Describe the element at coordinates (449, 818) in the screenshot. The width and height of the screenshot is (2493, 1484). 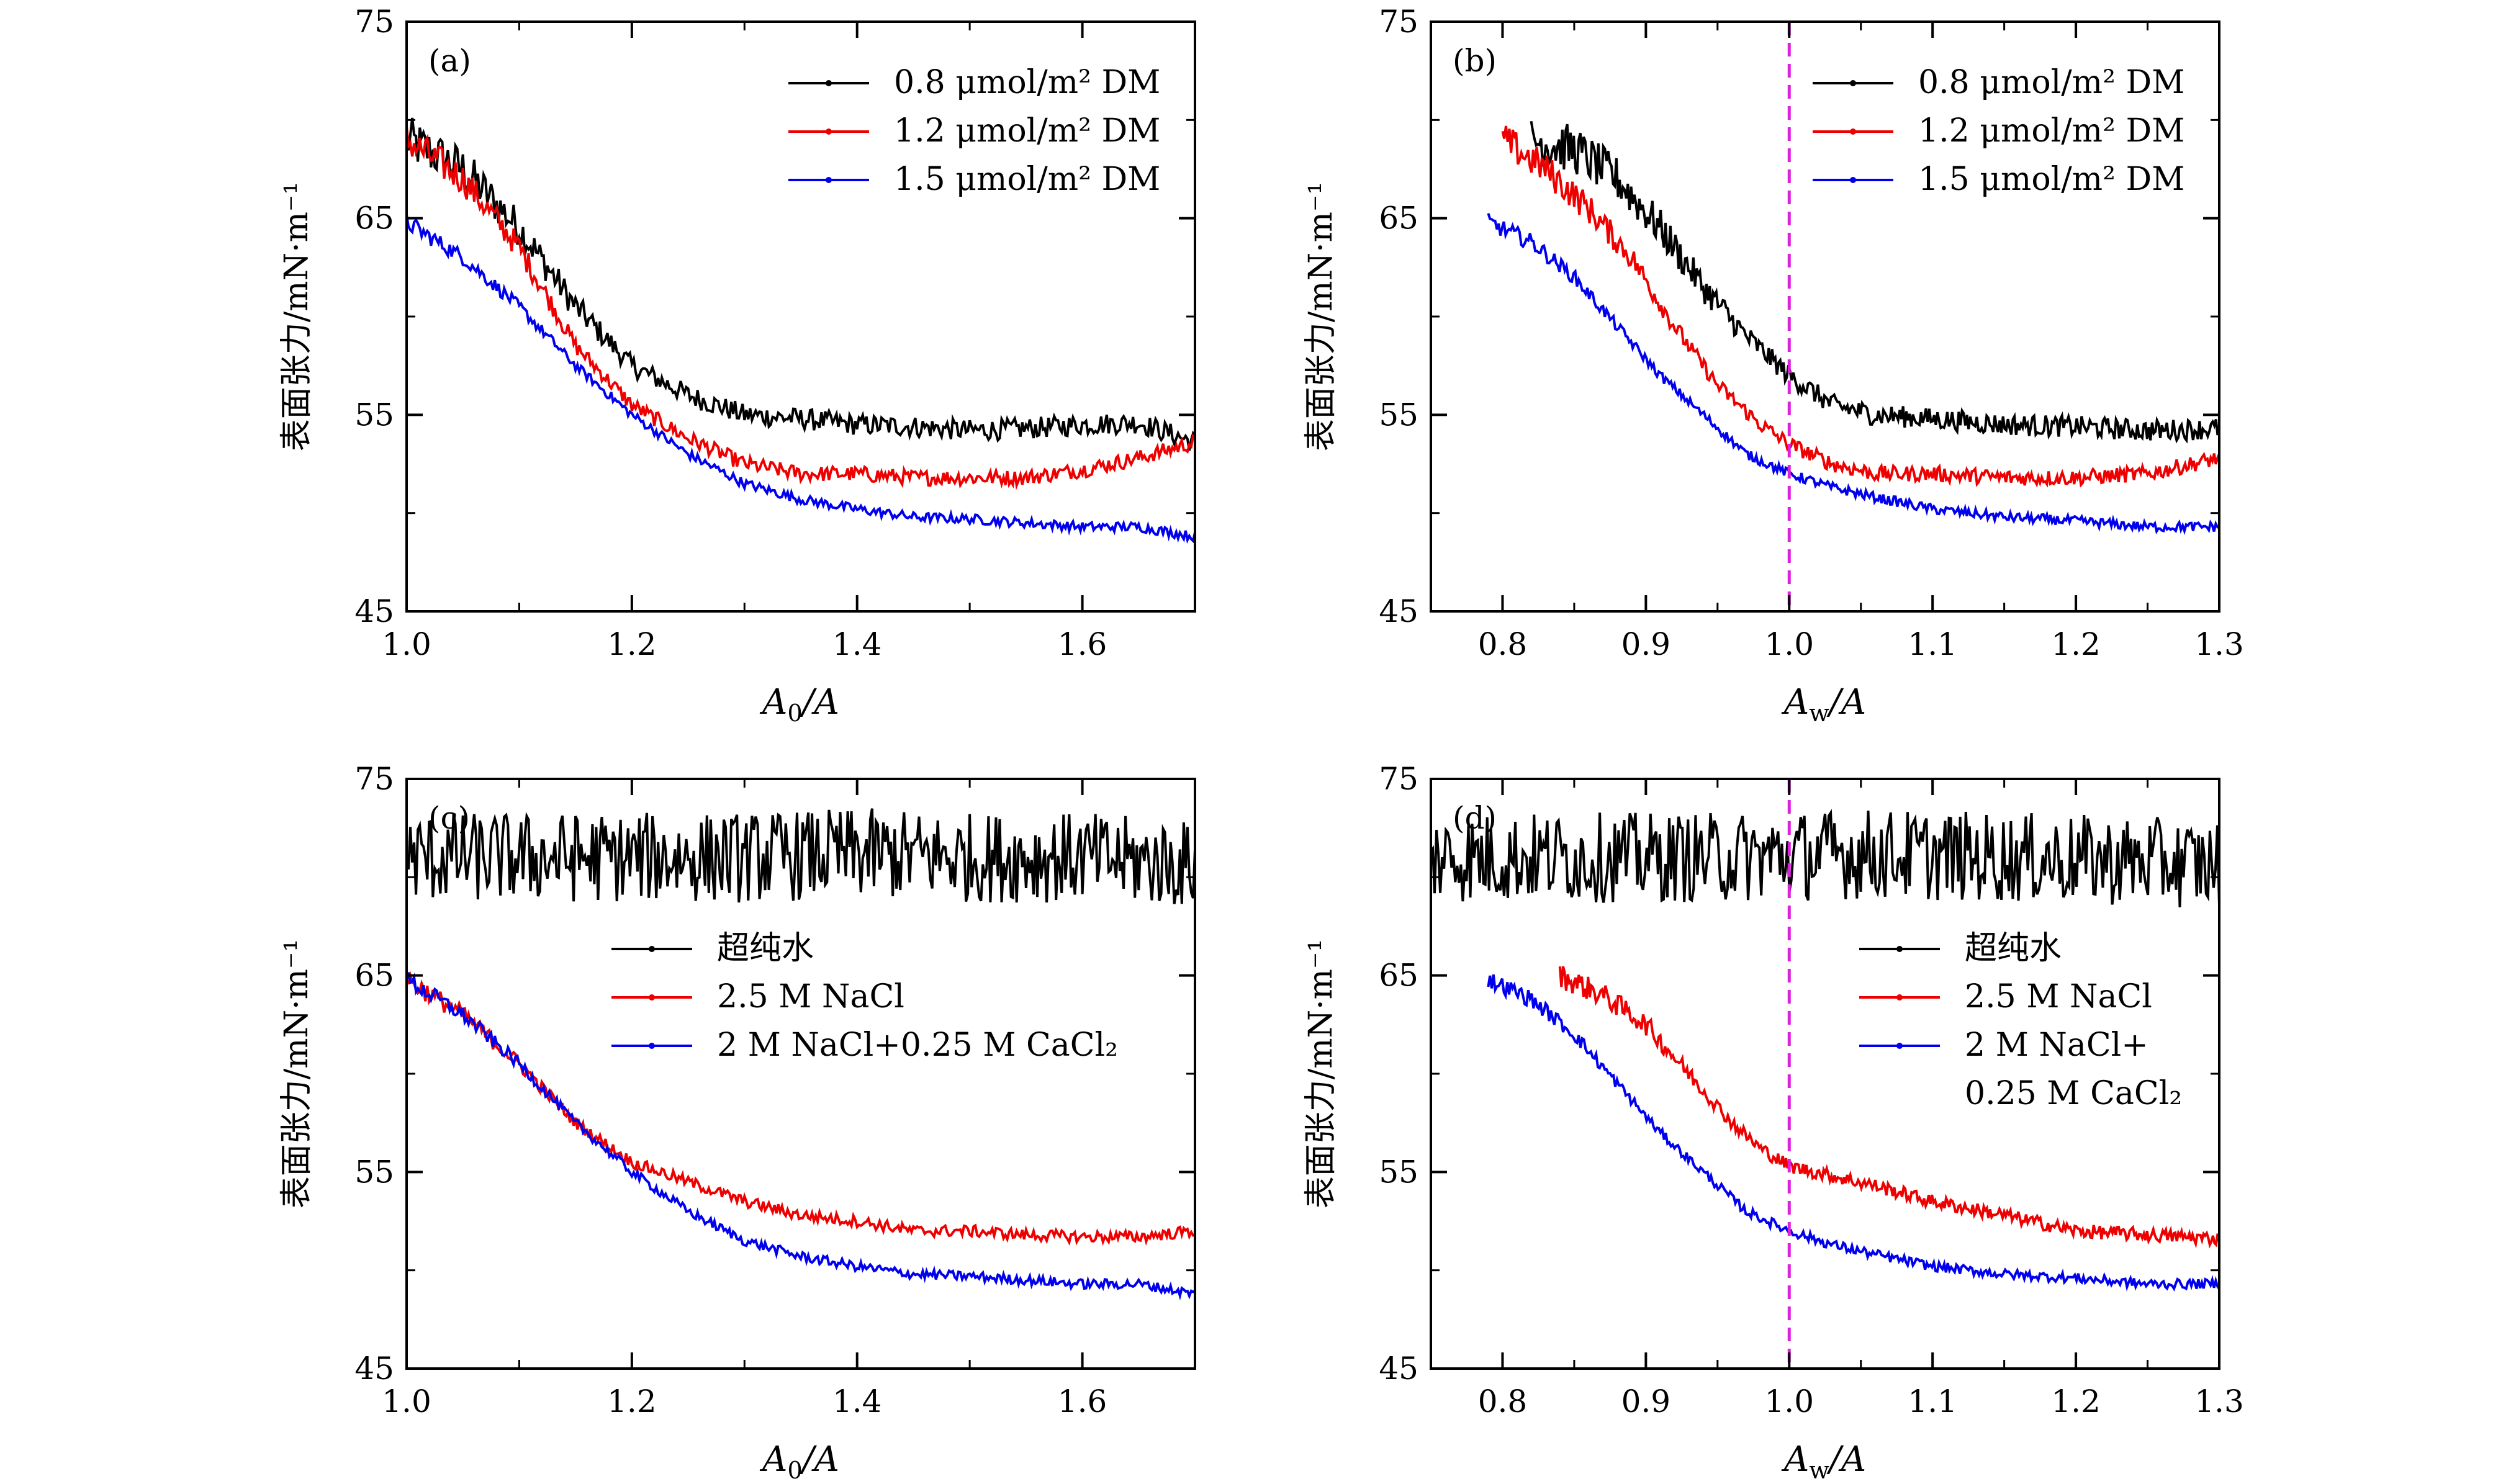
I see `panel-label: (c)` at that location.